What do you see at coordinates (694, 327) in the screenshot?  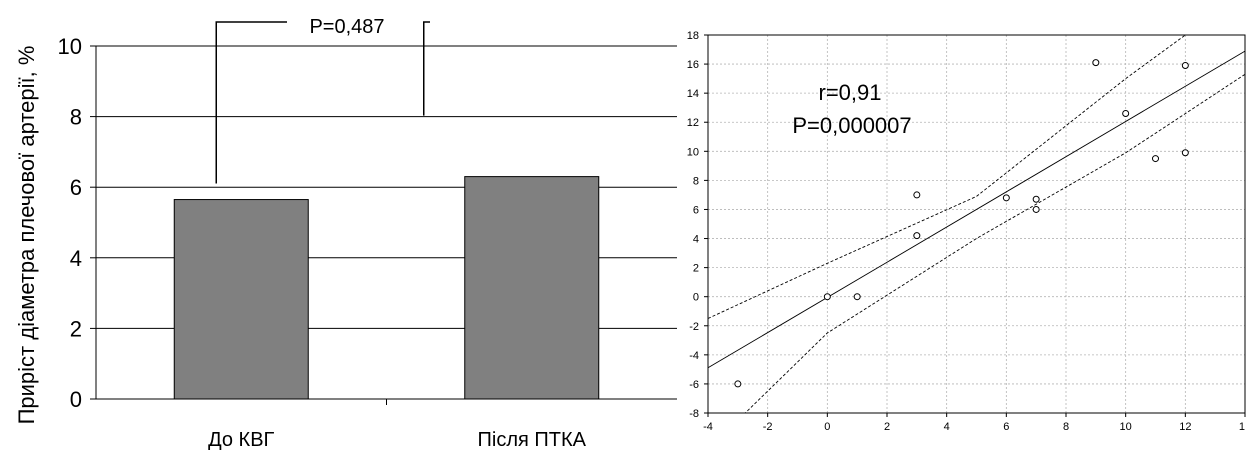 I see `y-tick-label: -2` at bounding box center [694, 327].